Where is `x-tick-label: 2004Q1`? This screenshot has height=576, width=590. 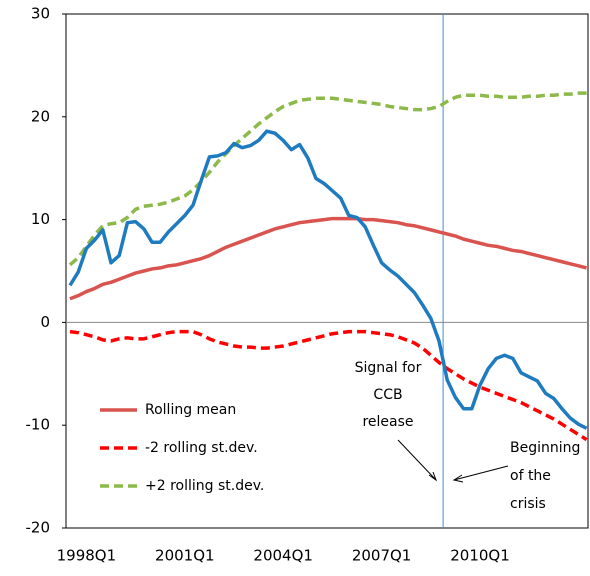 x-tick-label: 2004Q1 is located at coordinates (283, 556).